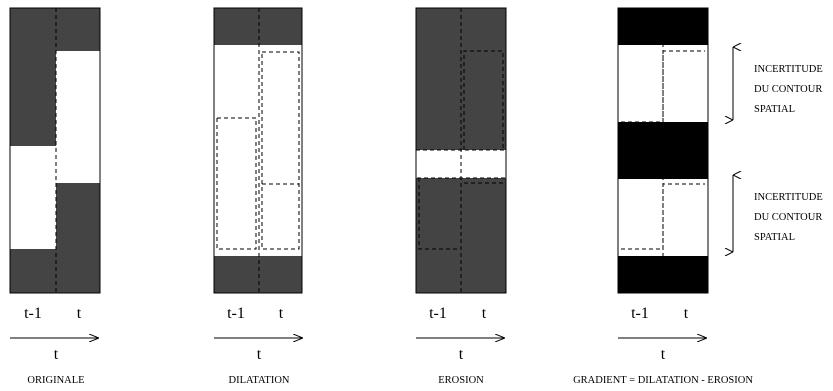 The image size is (833, 391). Describe the element at coordinates (33, 271) in the screenshot. I see `originale-dark-bottom-left` at that location.